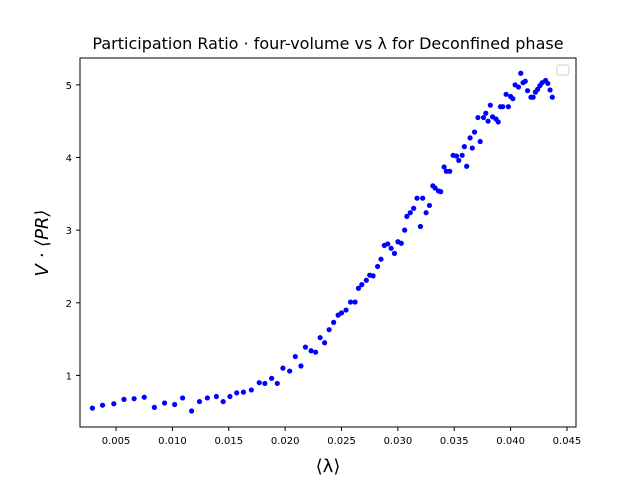 Image resolution: width=640 pixels, height=480 pixels. What do you see at coordinates (69, 86) in the screenshot?
I see `y-tick-label: 5` at bounding box center [69, 86].